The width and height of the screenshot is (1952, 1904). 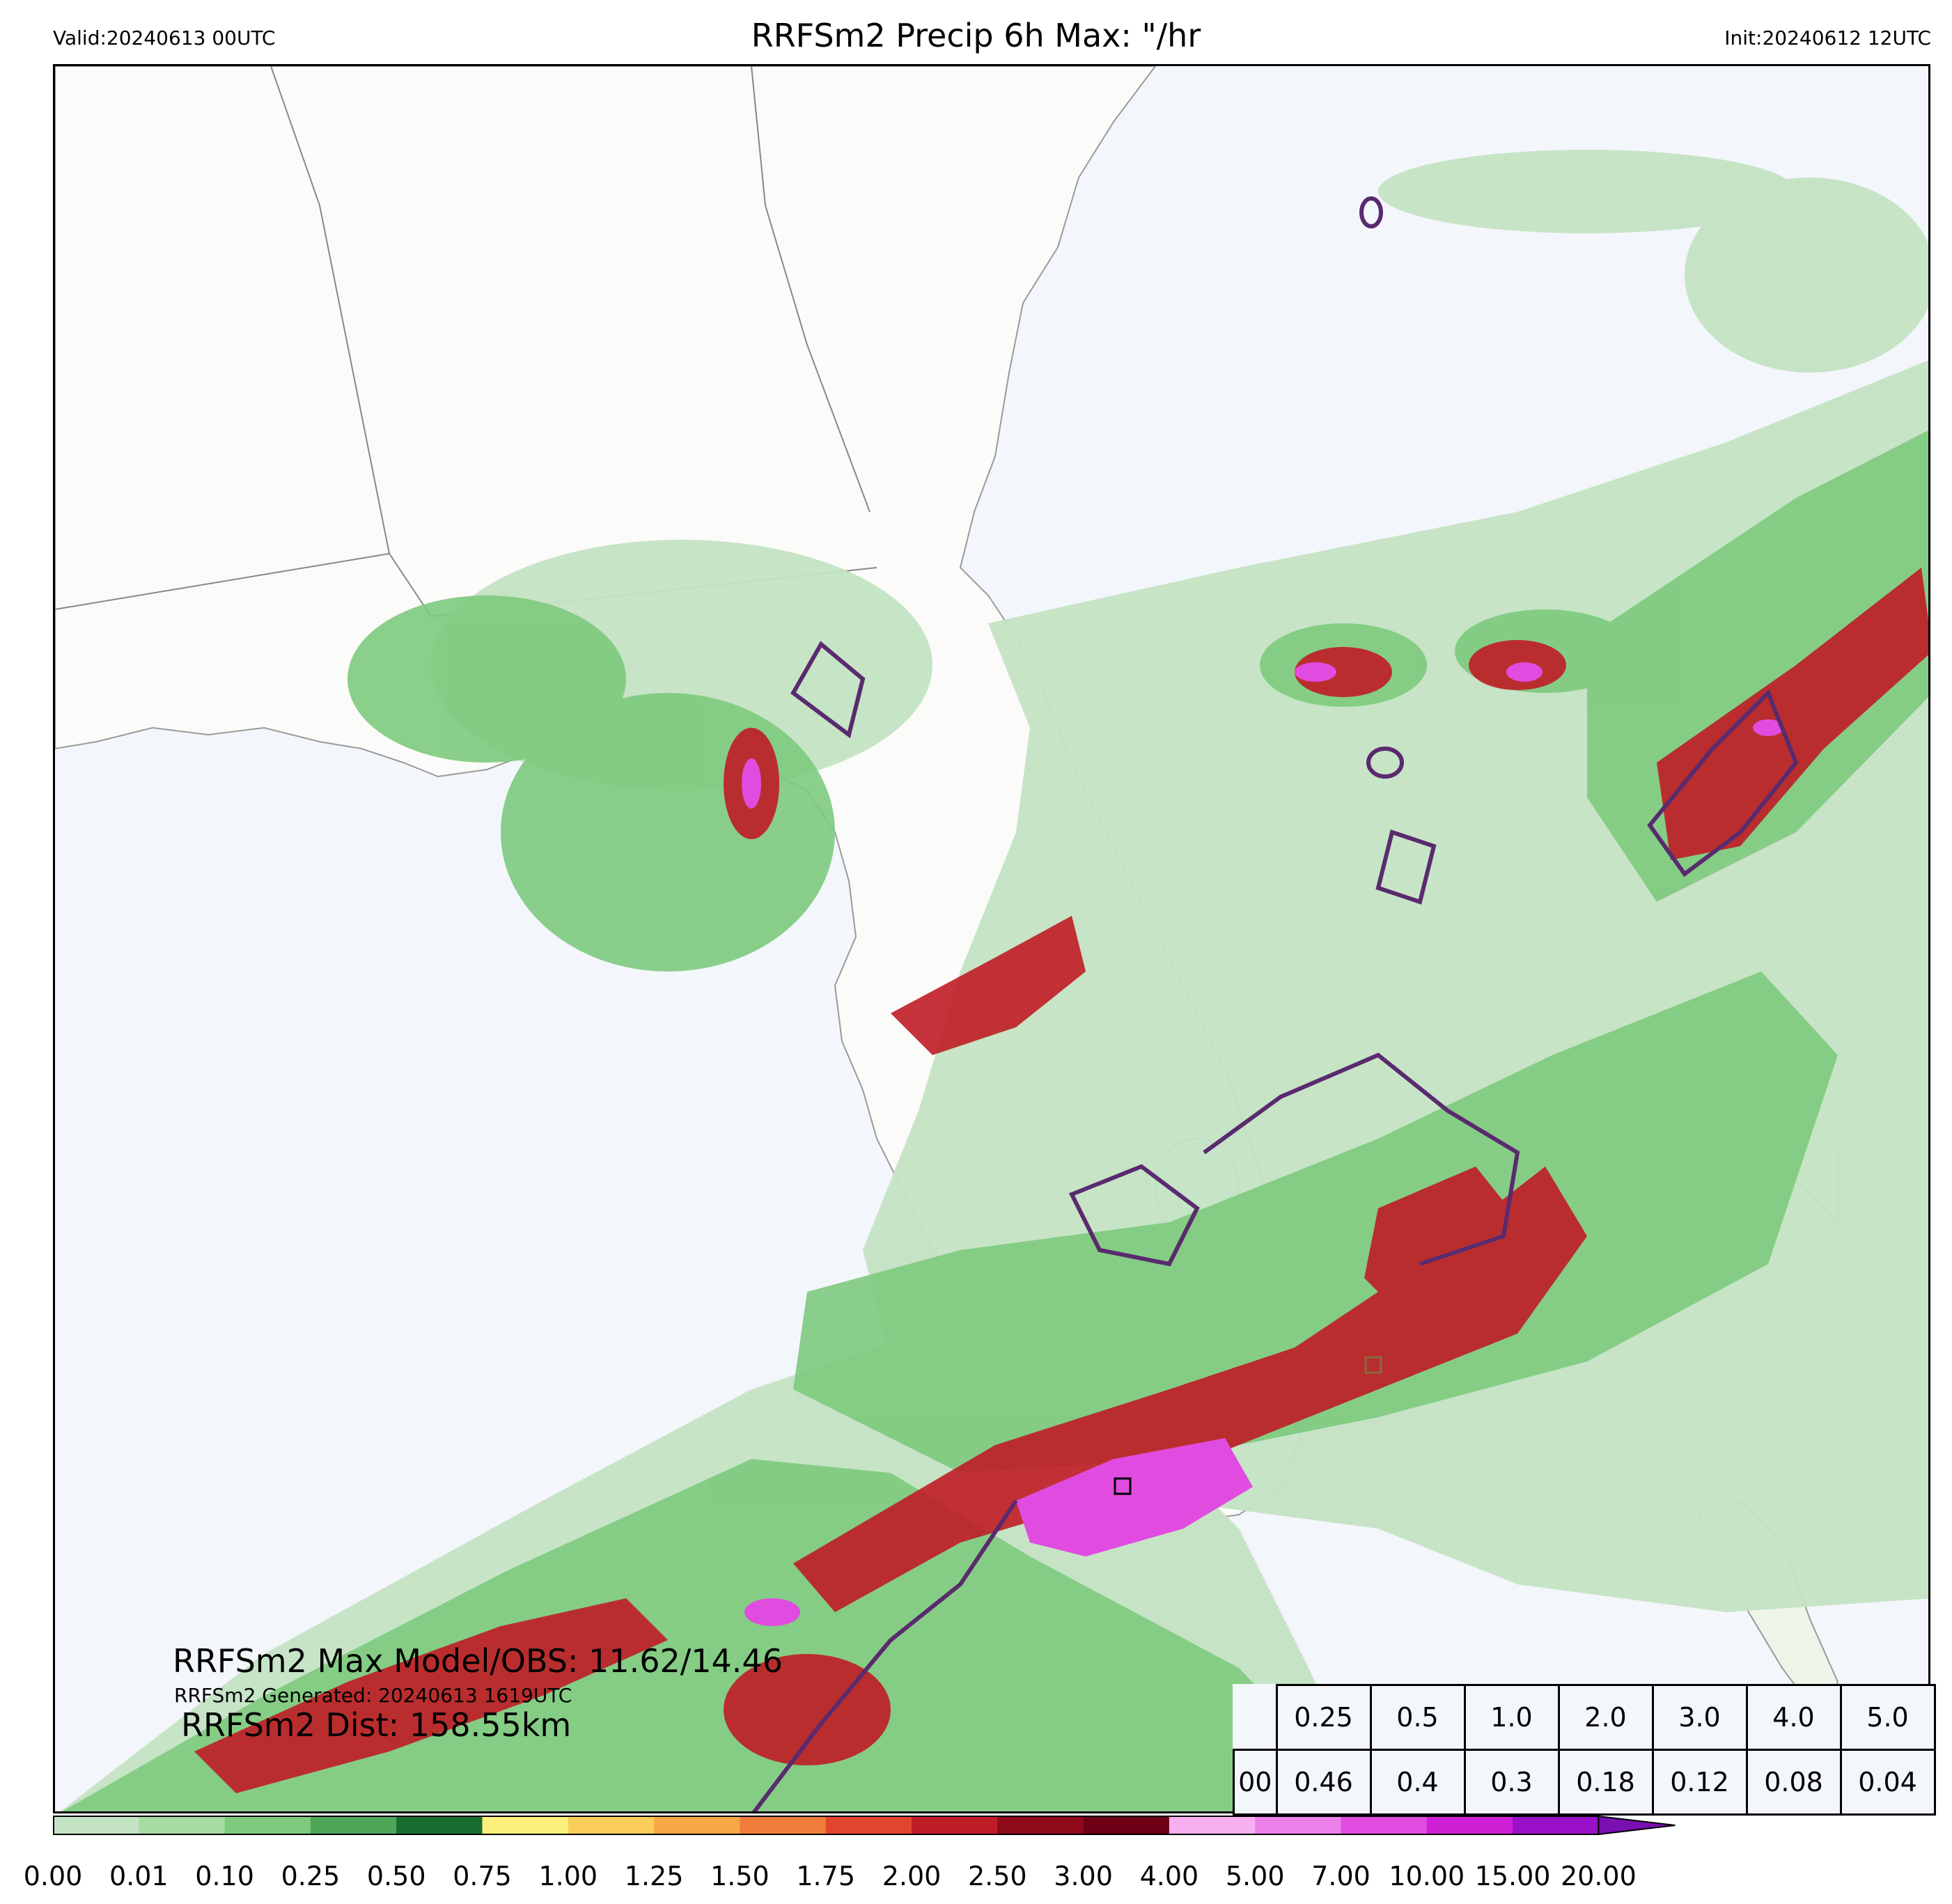 What do you see at coordinates (1373, 1365) in the screenshot?
I see `model-max-marker` at bounding box center [1373, 1365].